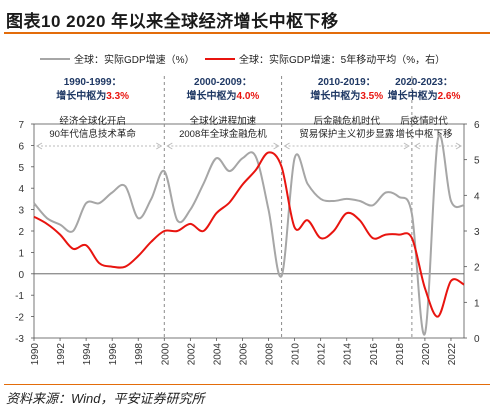  I want to click on y-tick-label: 6, so click(21, 146).